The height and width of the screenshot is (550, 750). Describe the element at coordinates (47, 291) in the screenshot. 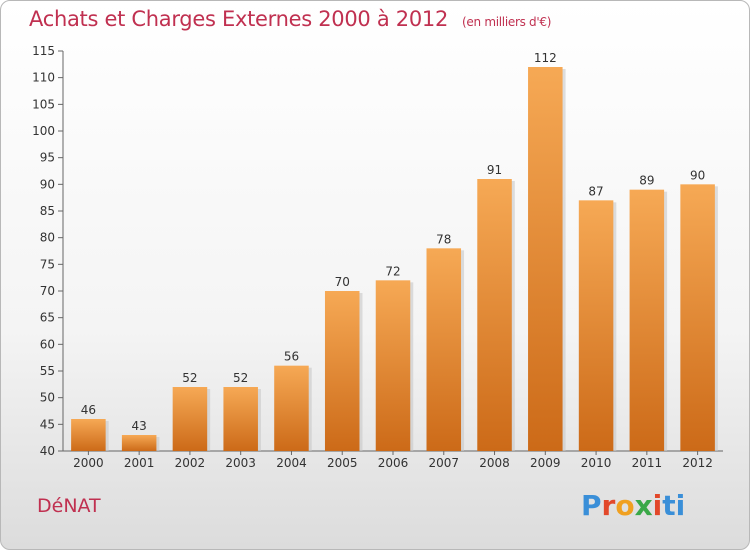

I see `y-tick-label: 70` at that location.